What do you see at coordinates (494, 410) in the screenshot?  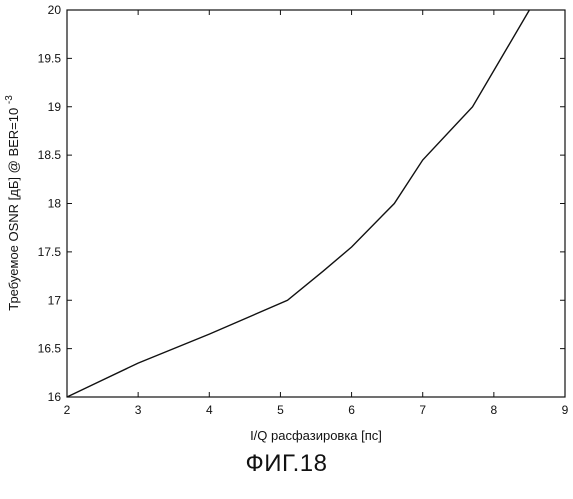 I see `x-tick-label: 8` at bounding box center [494, 410].